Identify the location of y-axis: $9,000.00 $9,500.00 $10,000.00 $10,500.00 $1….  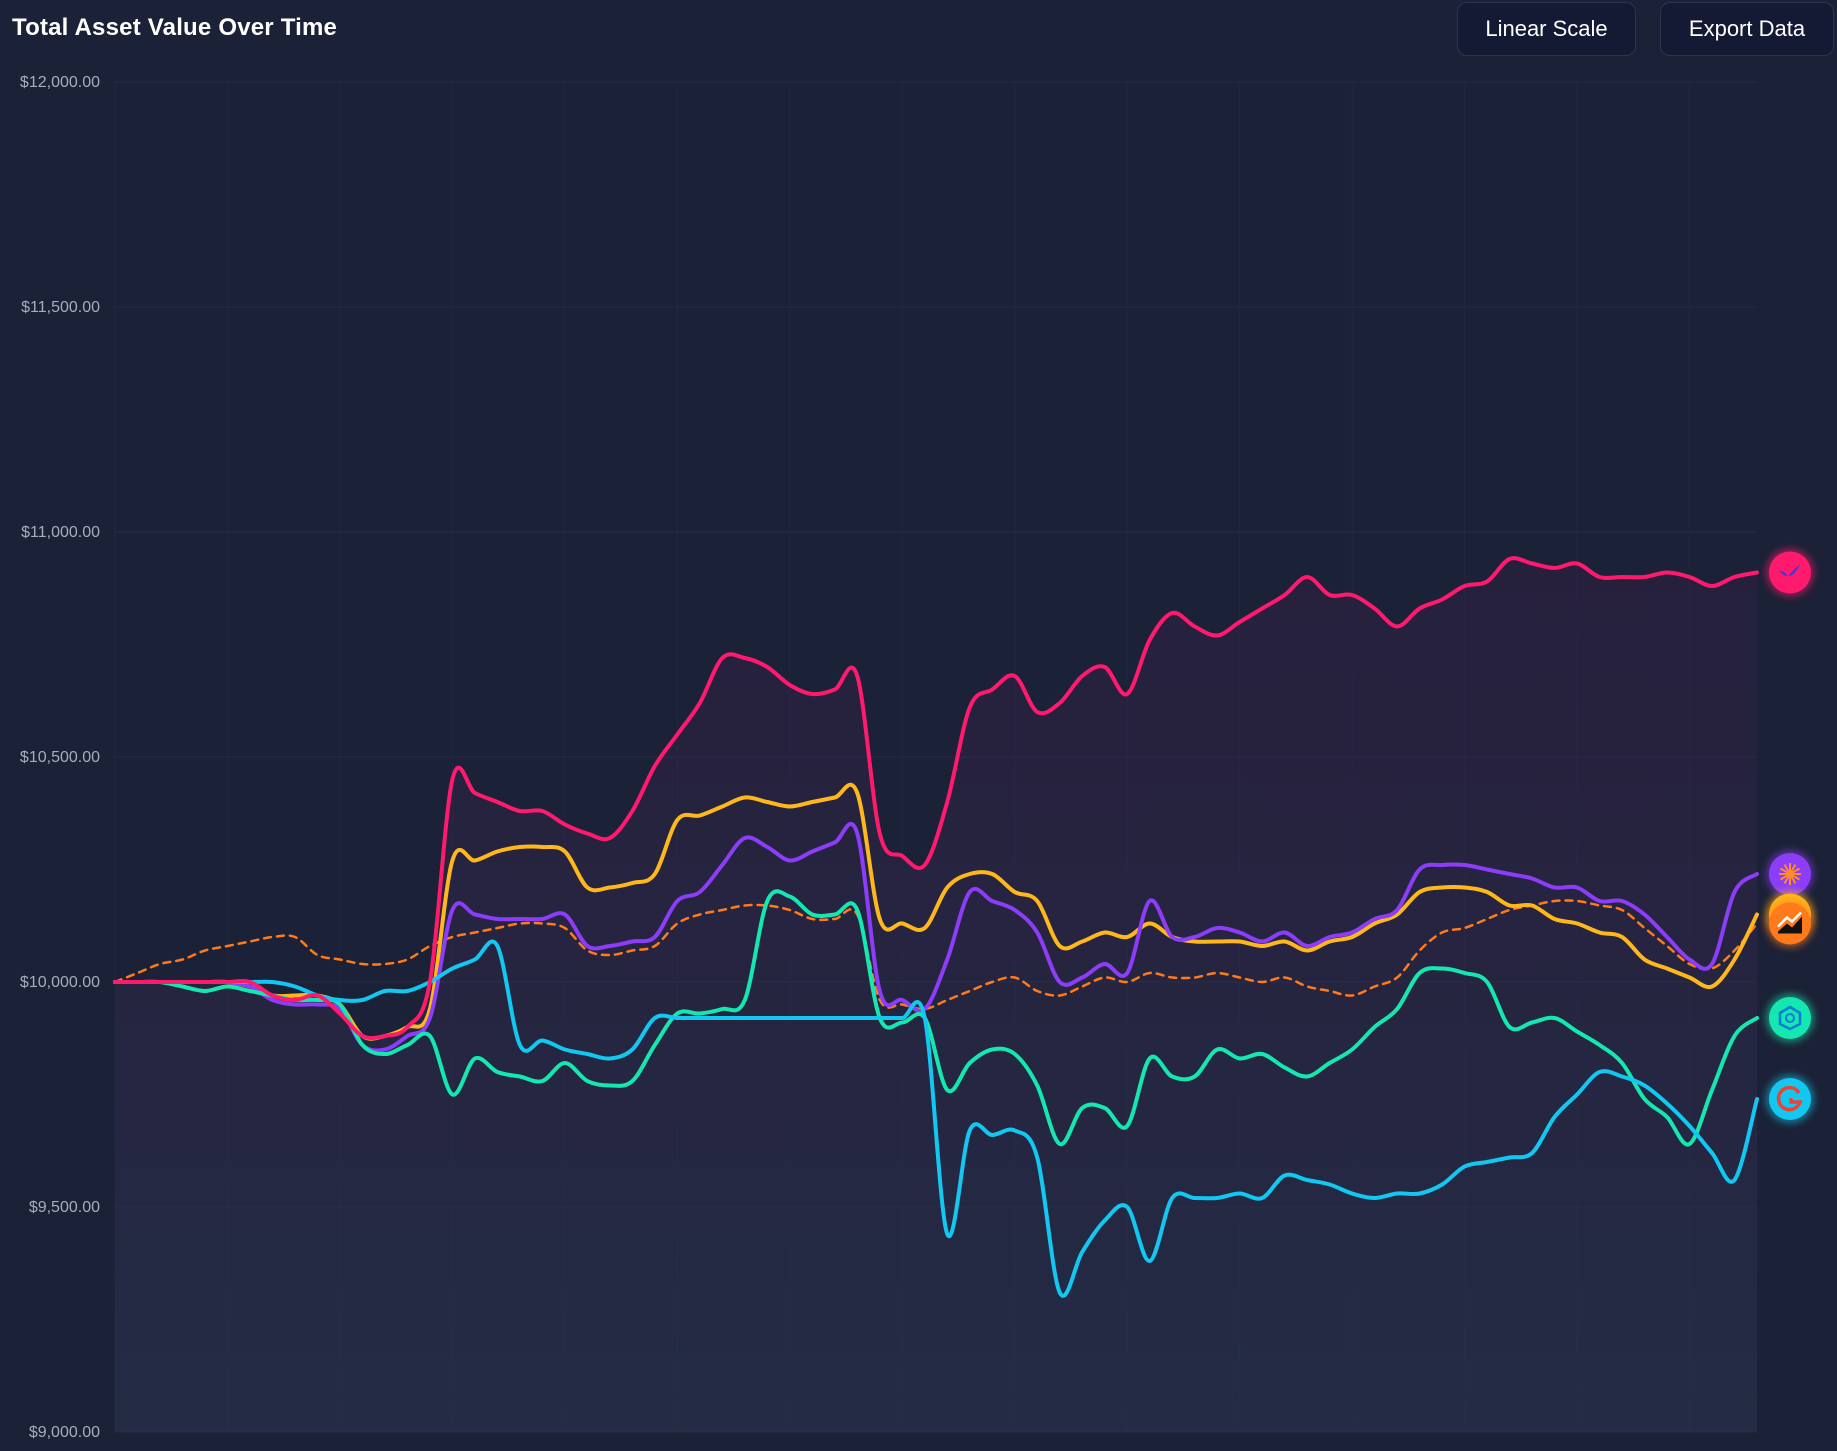
(60, 757).